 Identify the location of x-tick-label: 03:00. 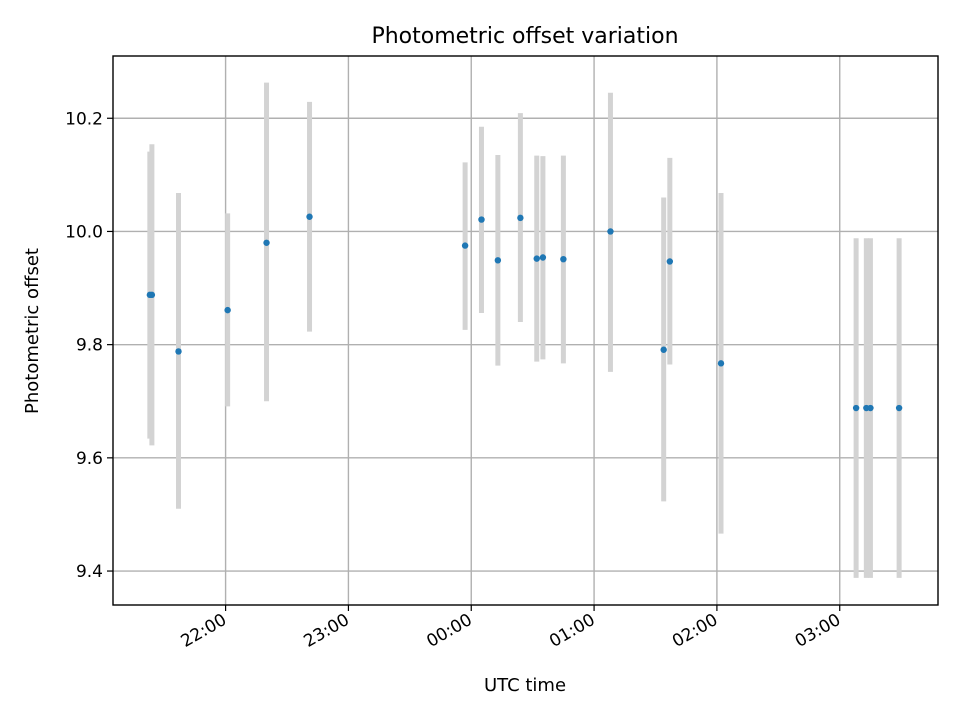
(818, 631).